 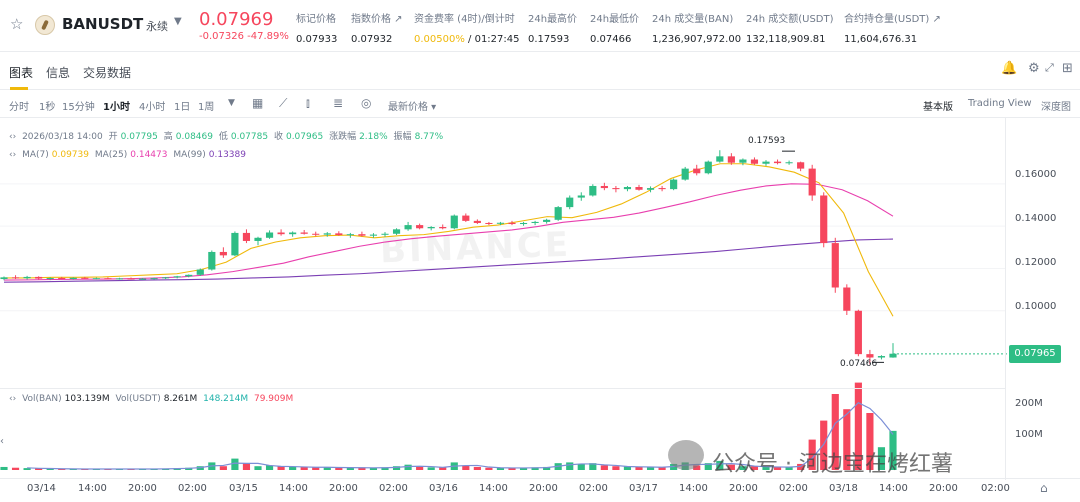 What do you see at coordinates (412, 107) in the screenshot?
I see `price-source-select: 最新价格 ▾` at bounding box center [412, 107].